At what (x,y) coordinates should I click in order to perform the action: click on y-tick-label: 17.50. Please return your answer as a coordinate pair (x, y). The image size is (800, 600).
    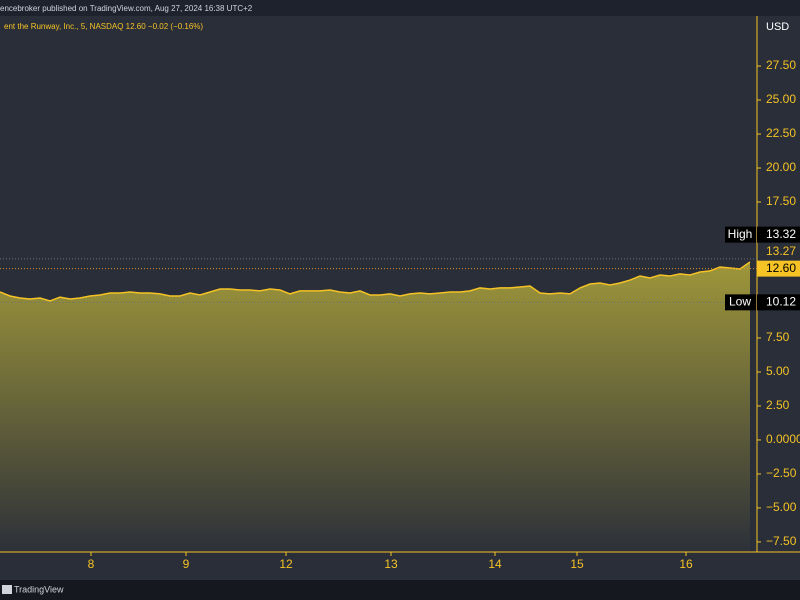
    Looking at the image, I should click on (781, 201).